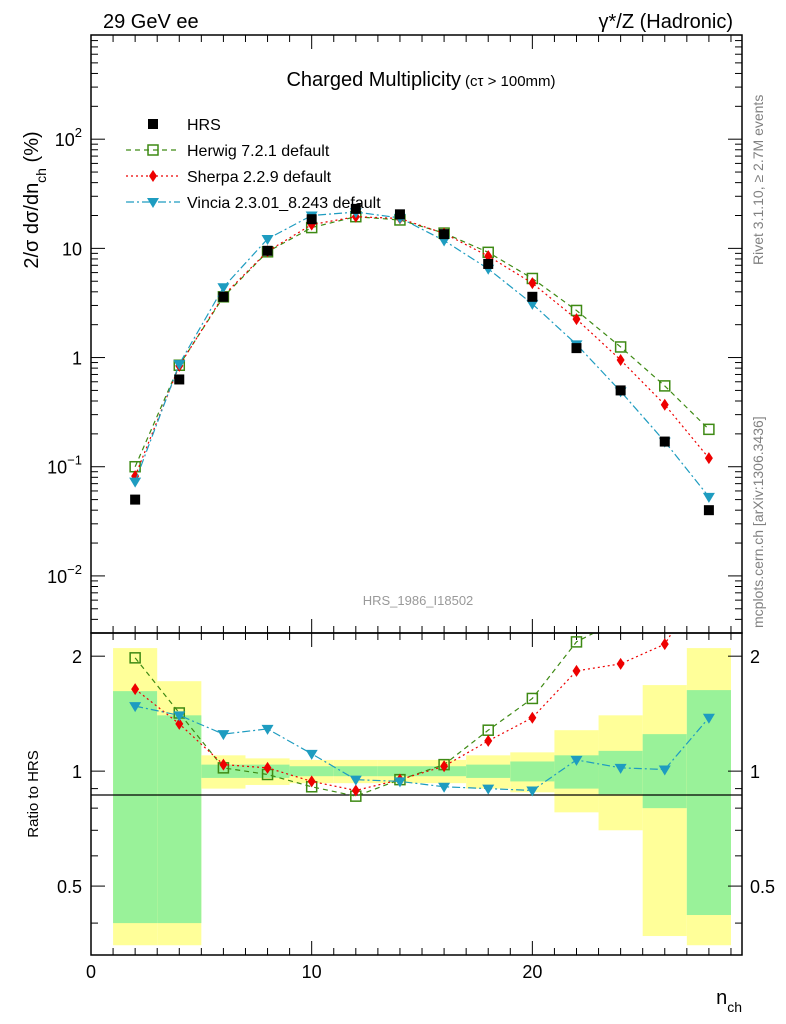  Describe the element at coordinates (312, 972) in the screenshot. I see `x-tick-label: 10` at that location.